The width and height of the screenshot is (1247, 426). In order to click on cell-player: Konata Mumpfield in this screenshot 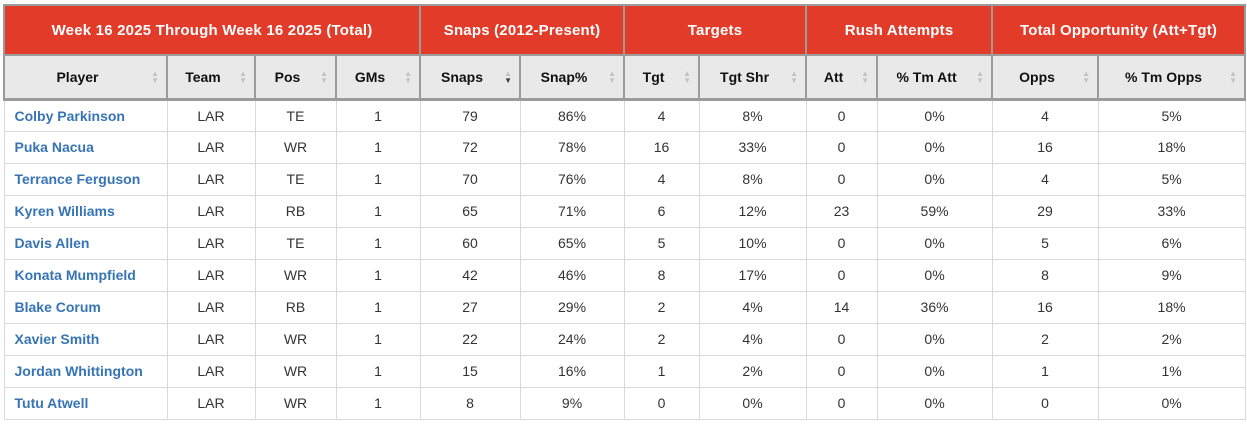, I will do `click(85, 275)`.